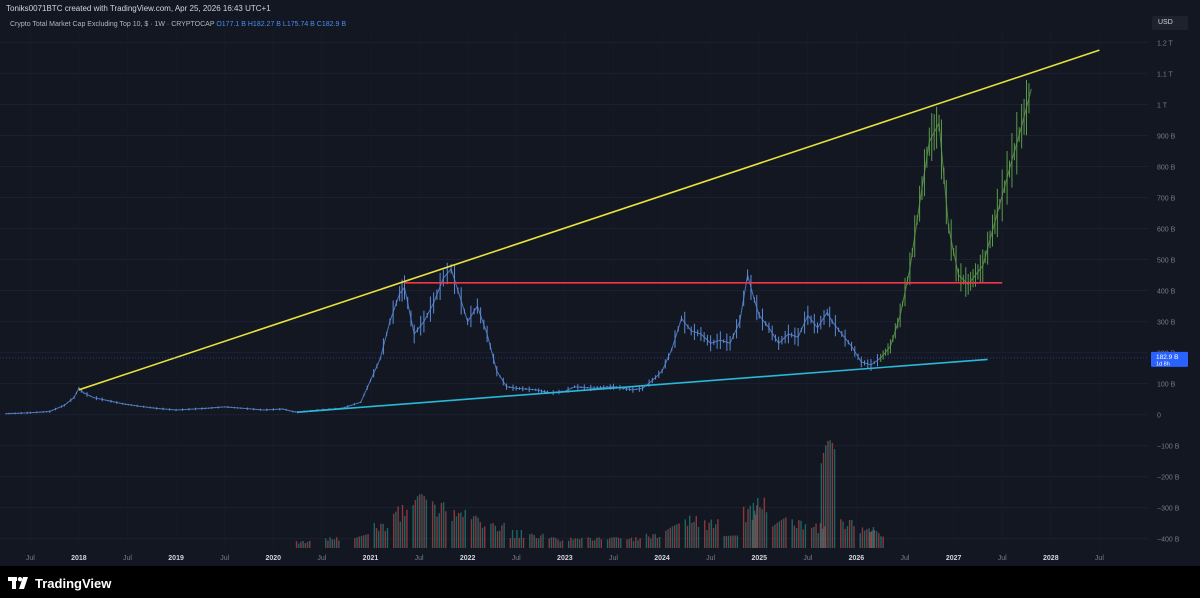  Describe the element at coordinates (176, 558) in the screenshot. I see `time-axis-label: 2019` at that location.